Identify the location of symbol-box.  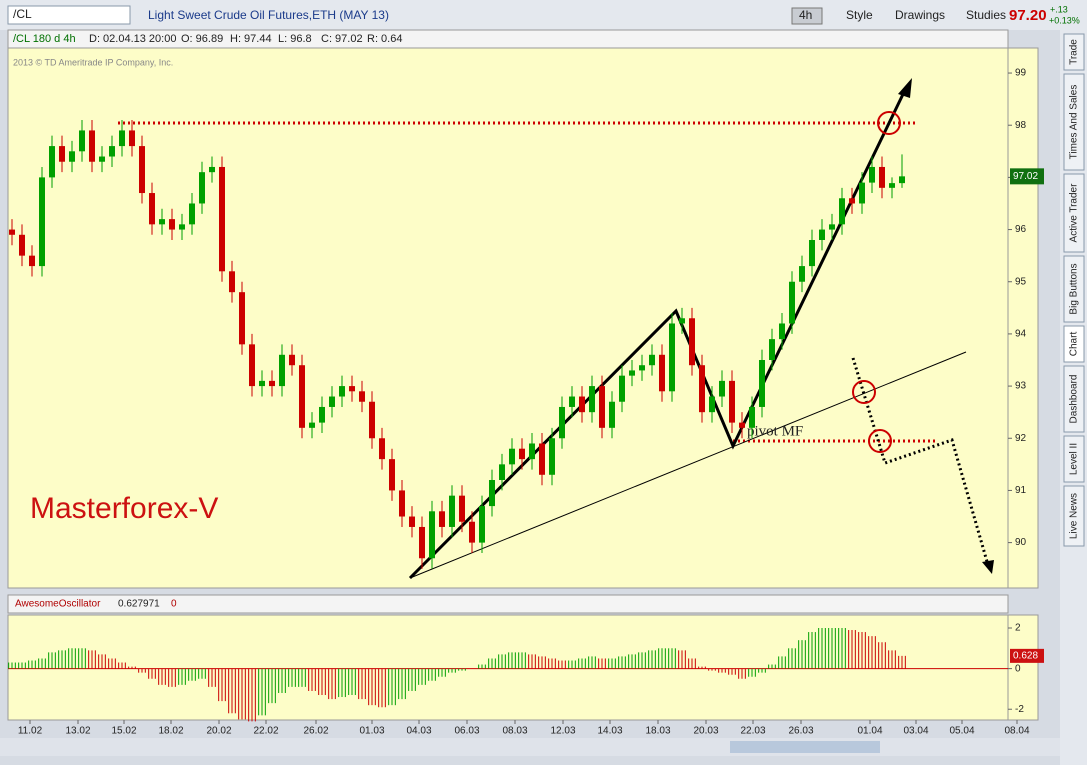
(69, 15).